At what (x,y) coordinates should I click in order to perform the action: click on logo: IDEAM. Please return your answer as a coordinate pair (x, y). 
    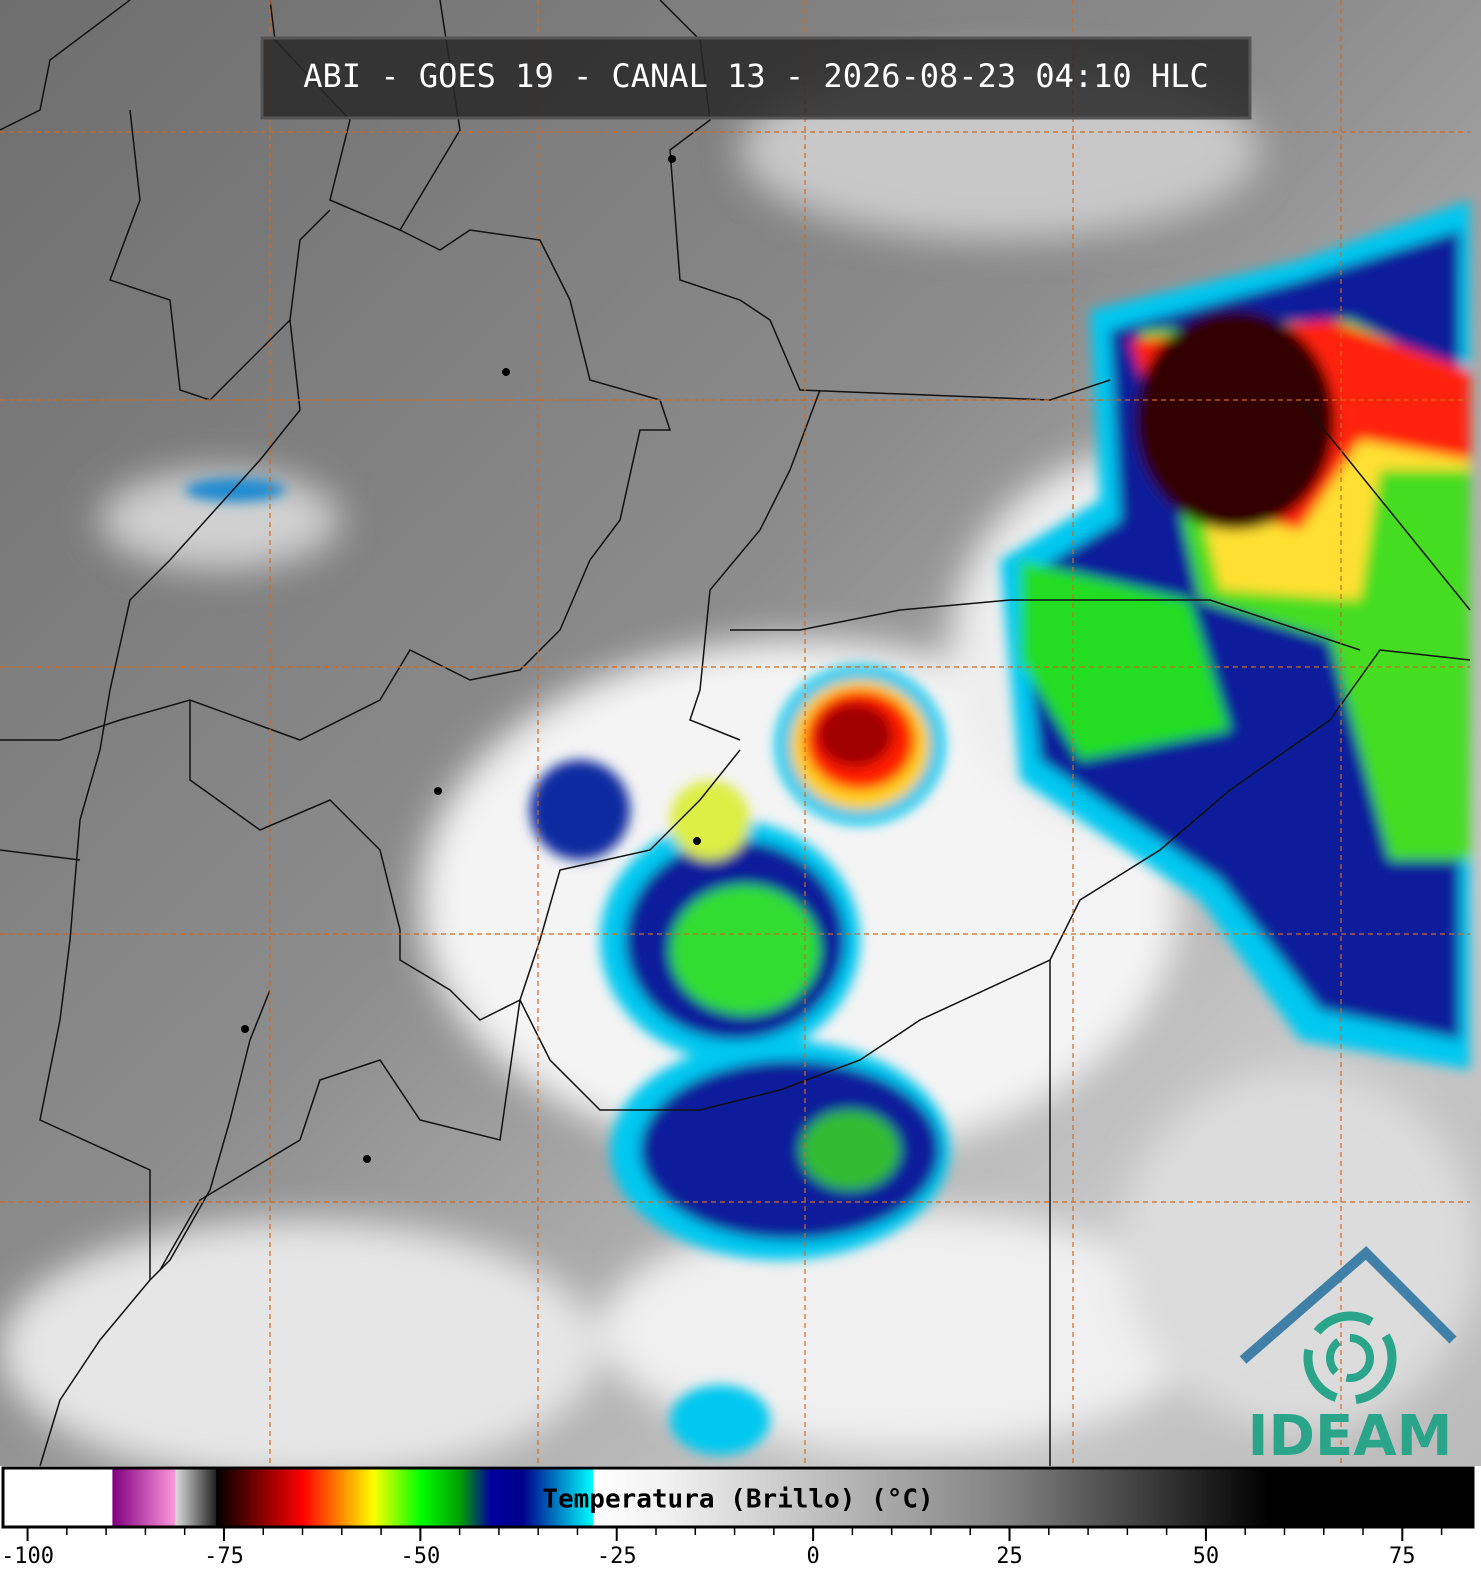
    Looking at the image, I should click on (1348, 1357).